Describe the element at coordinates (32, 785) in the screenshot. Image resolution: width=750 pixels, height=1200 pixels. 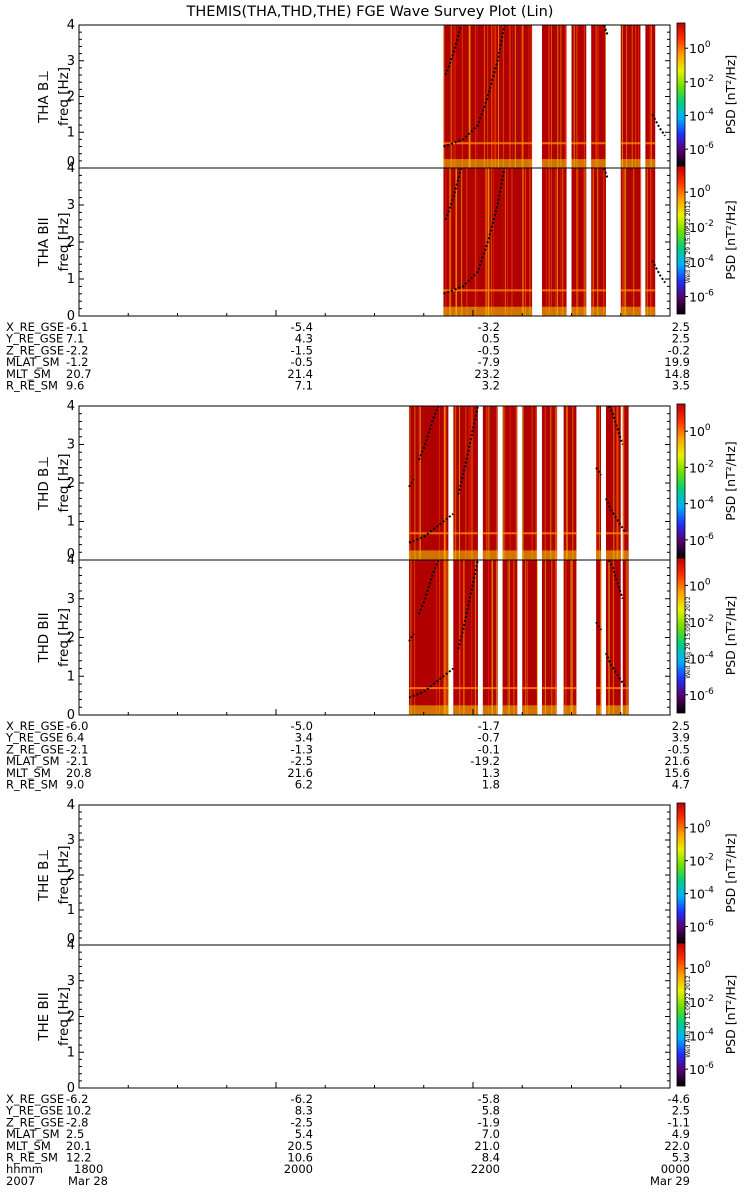
I see `ephemeris-row-name: R_RE_SM` at that location.